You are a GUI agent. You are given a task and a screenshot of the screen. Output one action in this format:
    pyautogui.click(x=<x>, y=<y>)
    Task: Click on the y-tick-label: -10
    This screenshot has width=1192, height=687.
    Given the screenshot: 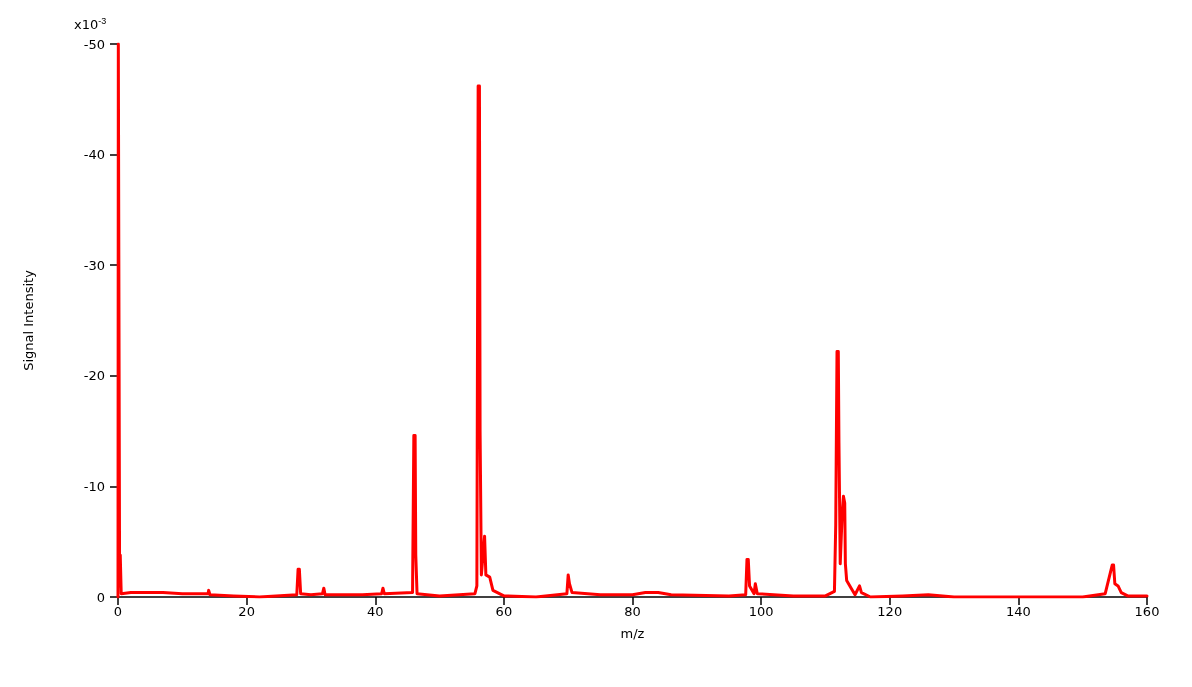 What is the action you would take?
    pyautogui.click(x=94, y=486)
    